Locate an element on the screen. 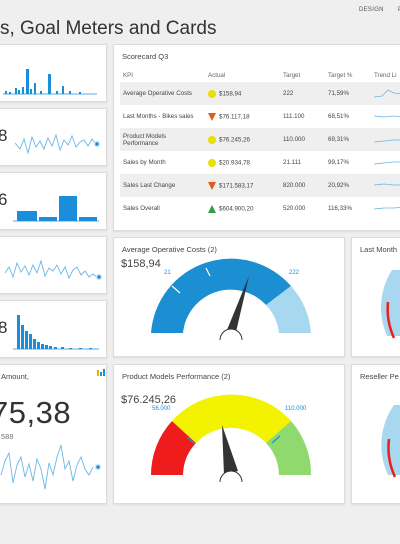 The image size is (400, 544). row-actual-cell: $171.583,17 is located at coordinates (242, 185).